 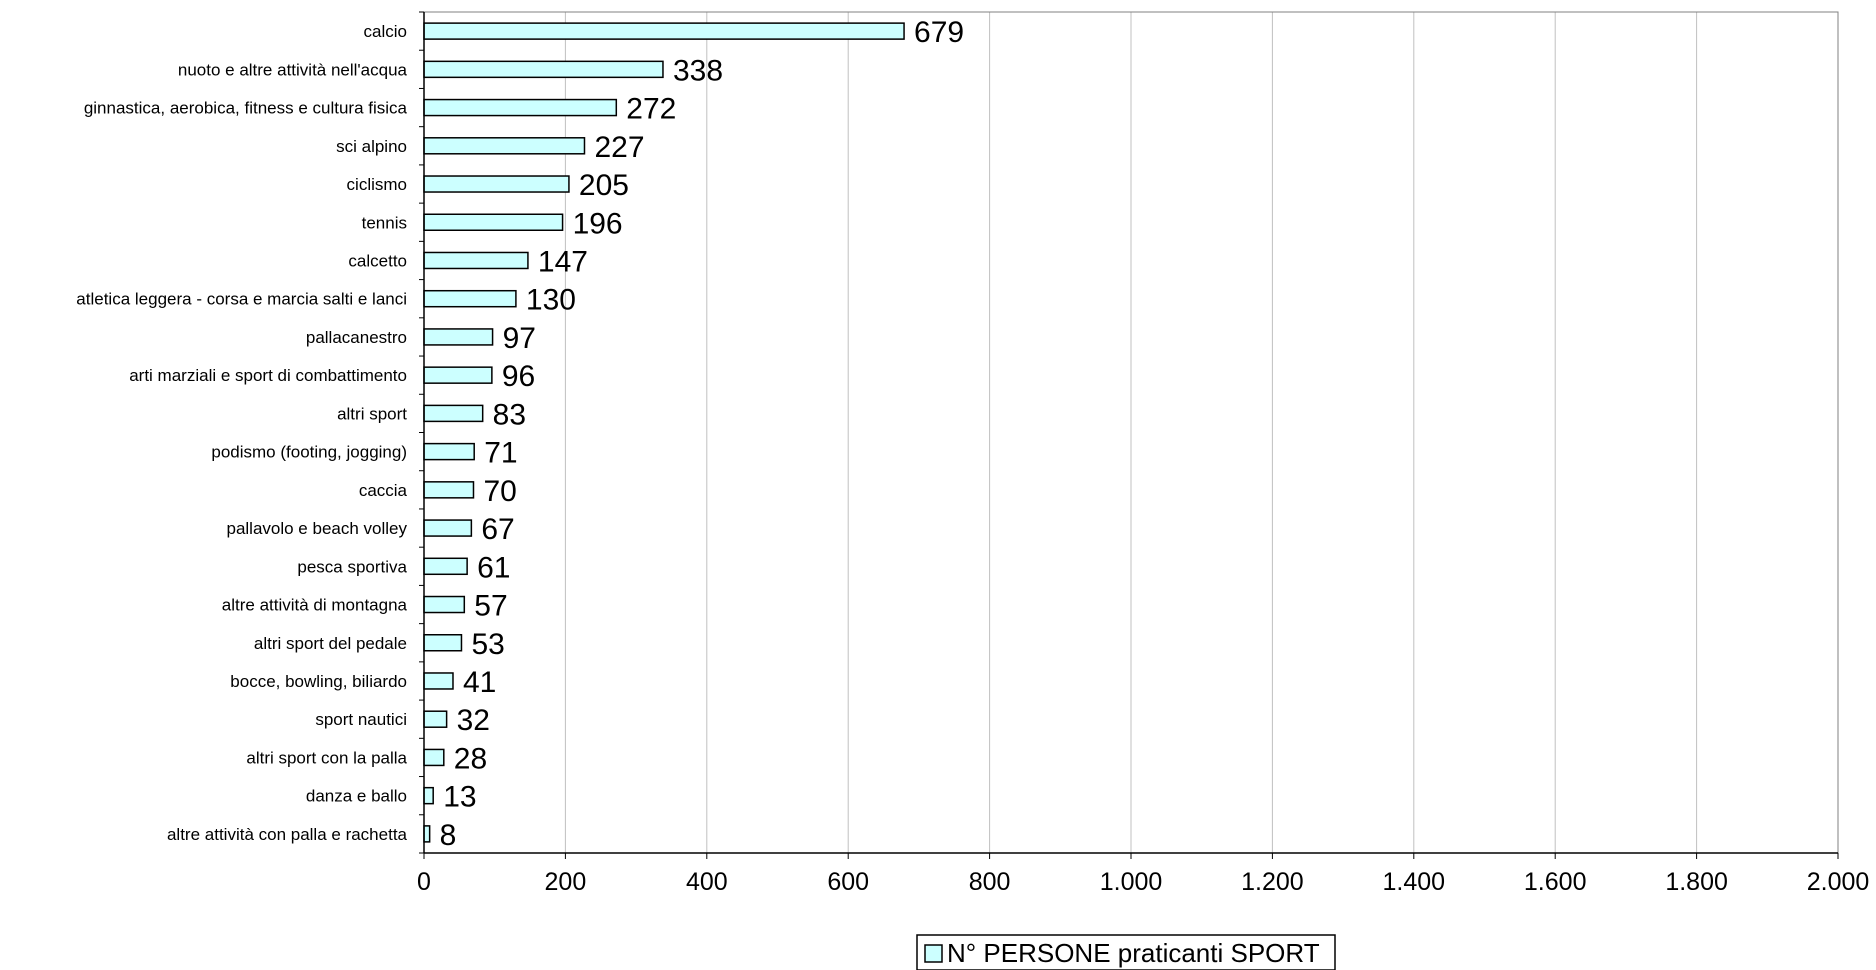 I want to click on value-label: 32, so click(x=473, y=720).